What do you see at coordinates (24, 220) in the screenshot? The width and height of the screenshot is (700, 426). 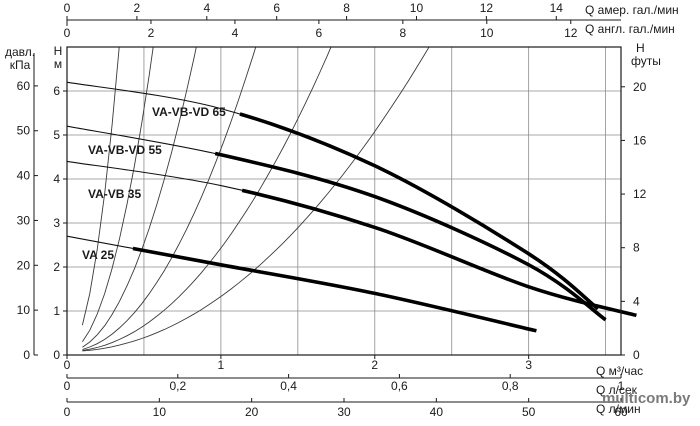 I see `tick-label-kpa: 30` at bounding box center [24, 220].